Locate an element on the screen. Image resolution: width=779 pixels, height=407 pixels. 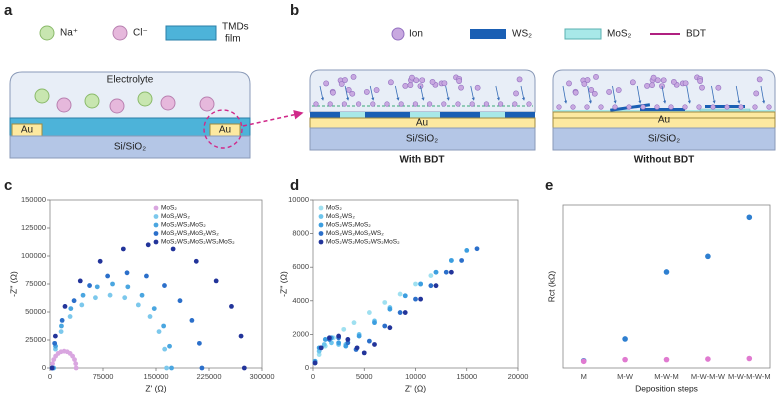
electrode-label: Au is located at coordinates (225, 130).